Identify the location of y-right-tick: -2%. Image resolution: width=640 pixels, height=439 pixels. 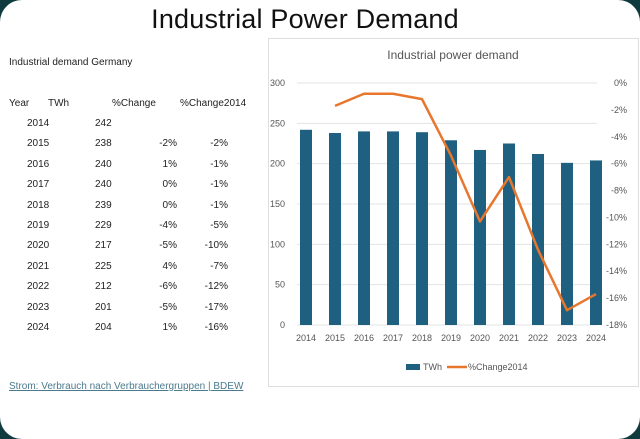
(619, 110).